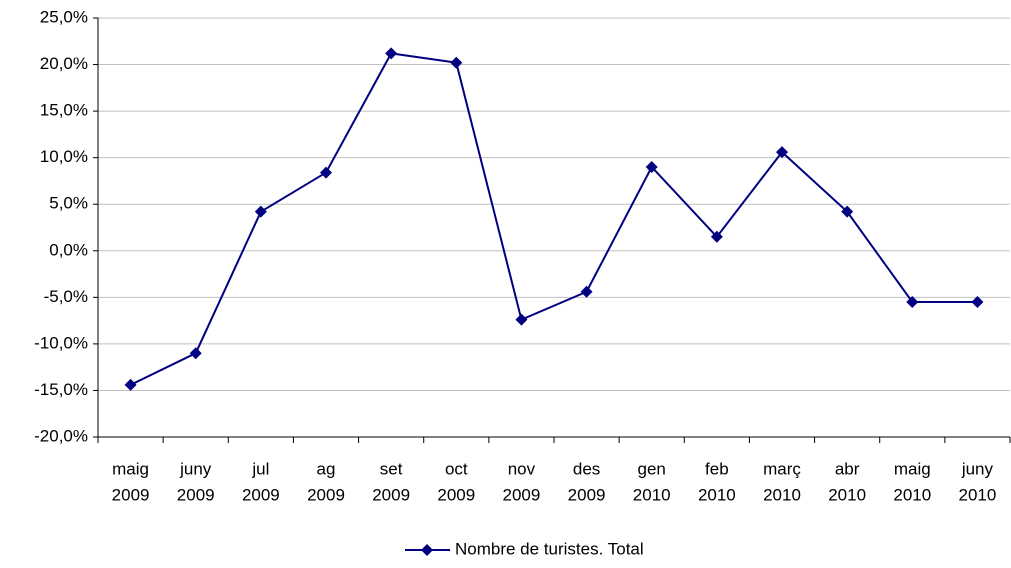  What do you see at coordinates (717, 468) in the screenshot?
I see `x-tick-label: feb` at bounding box center [717, 468].